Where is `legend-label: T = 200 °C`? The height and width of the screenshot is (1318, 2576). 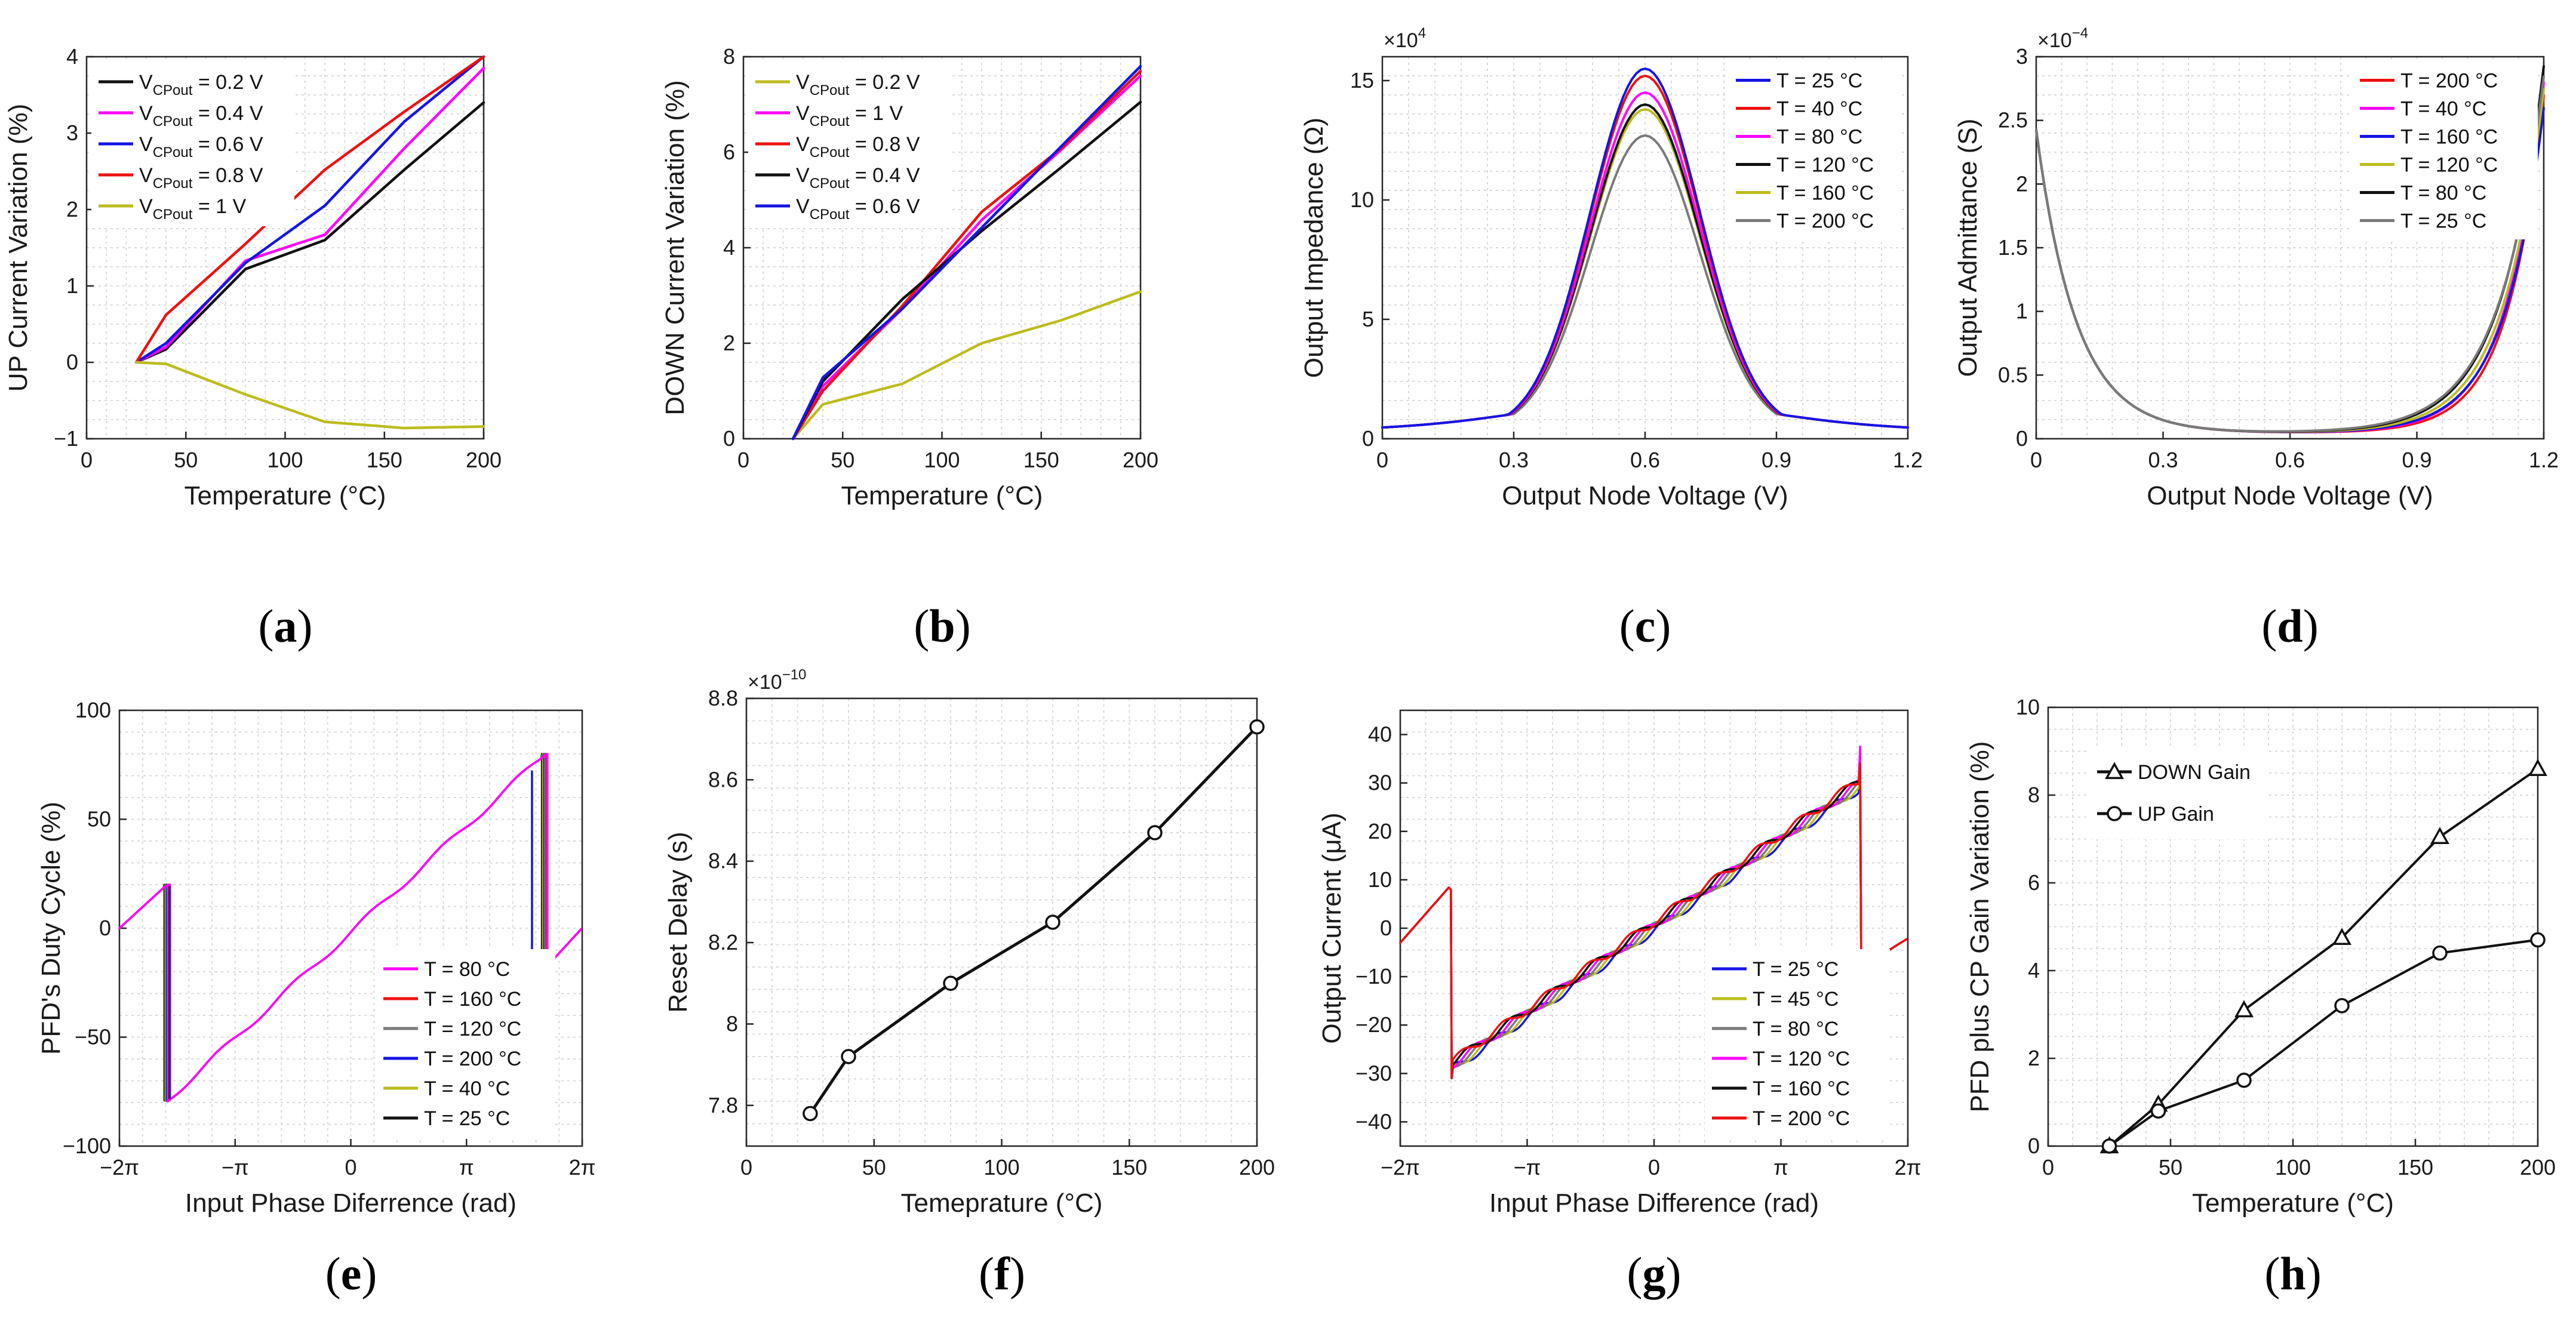 legend-label: T = 200 °C is located at coordinates (1825, 221).